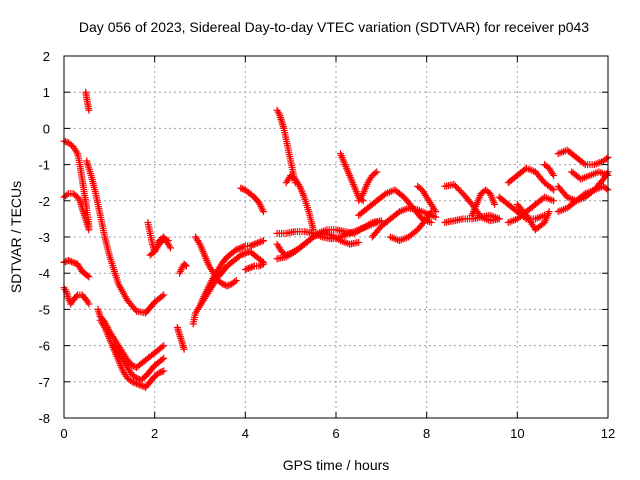 This screenshot has height=480, width=640. Describe the element at coordinates (517, 433) in the screenshot. I see `x-tick-label: 10` at that location.